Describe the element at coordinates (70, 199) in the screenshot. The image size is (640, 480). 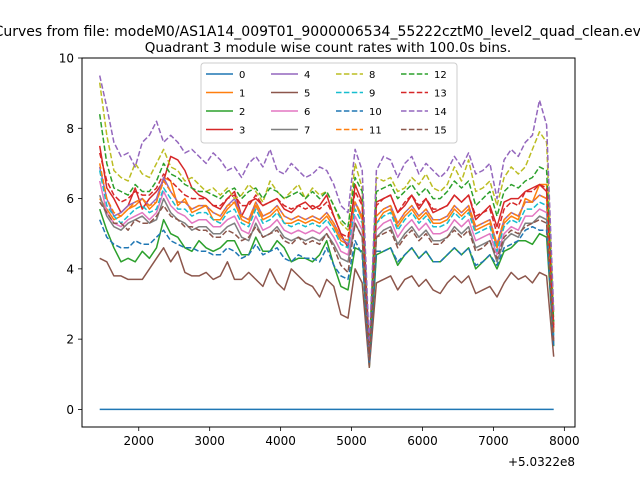
I see `y-tick-label: 6` at that location.